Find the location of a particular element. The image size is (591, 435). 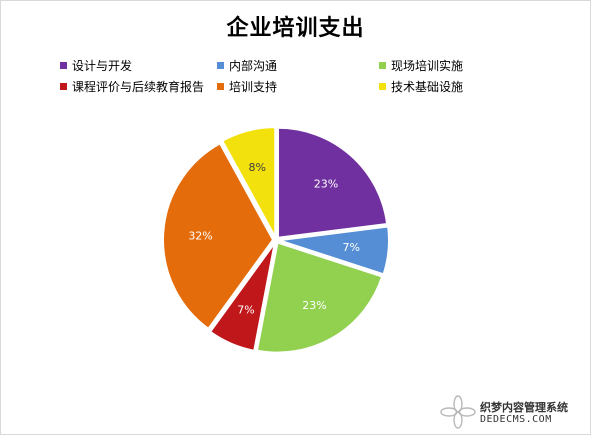

slice-data-label: 32% is located at coordinates (200, 235).